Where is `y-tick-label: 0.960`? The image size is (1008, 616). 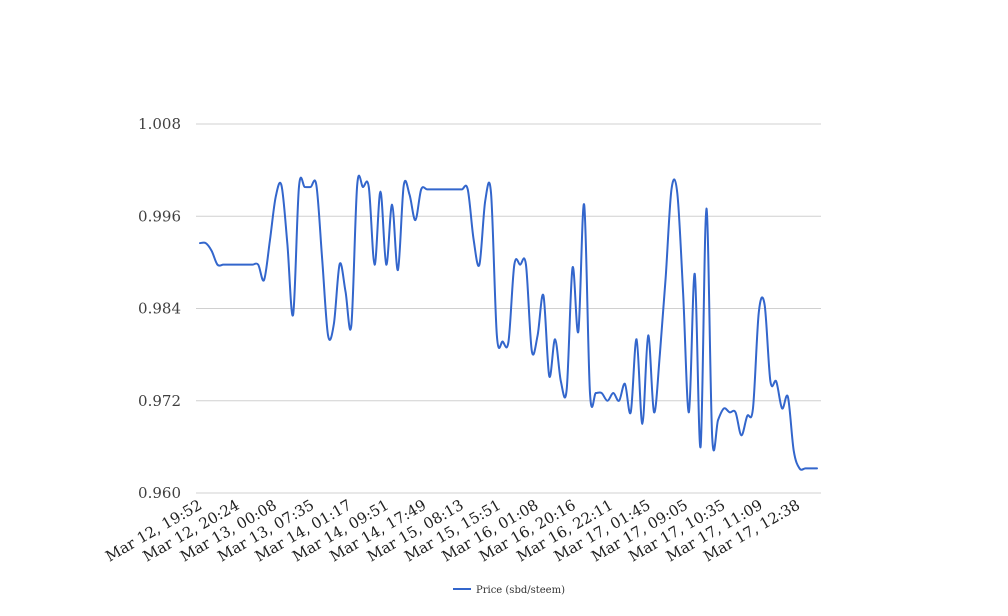
y-tick-label: 0.960 is located at coordinates (159, 493).